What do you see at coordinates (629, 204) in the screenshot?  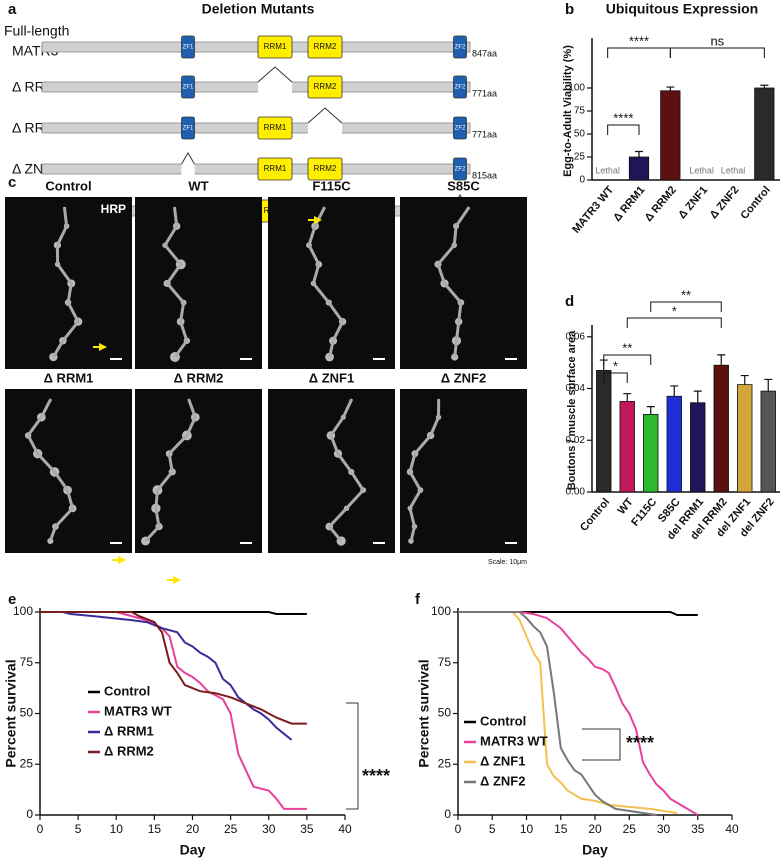 I see `x-tick-label: Δ RRM1` at bounding box center [629, 204].